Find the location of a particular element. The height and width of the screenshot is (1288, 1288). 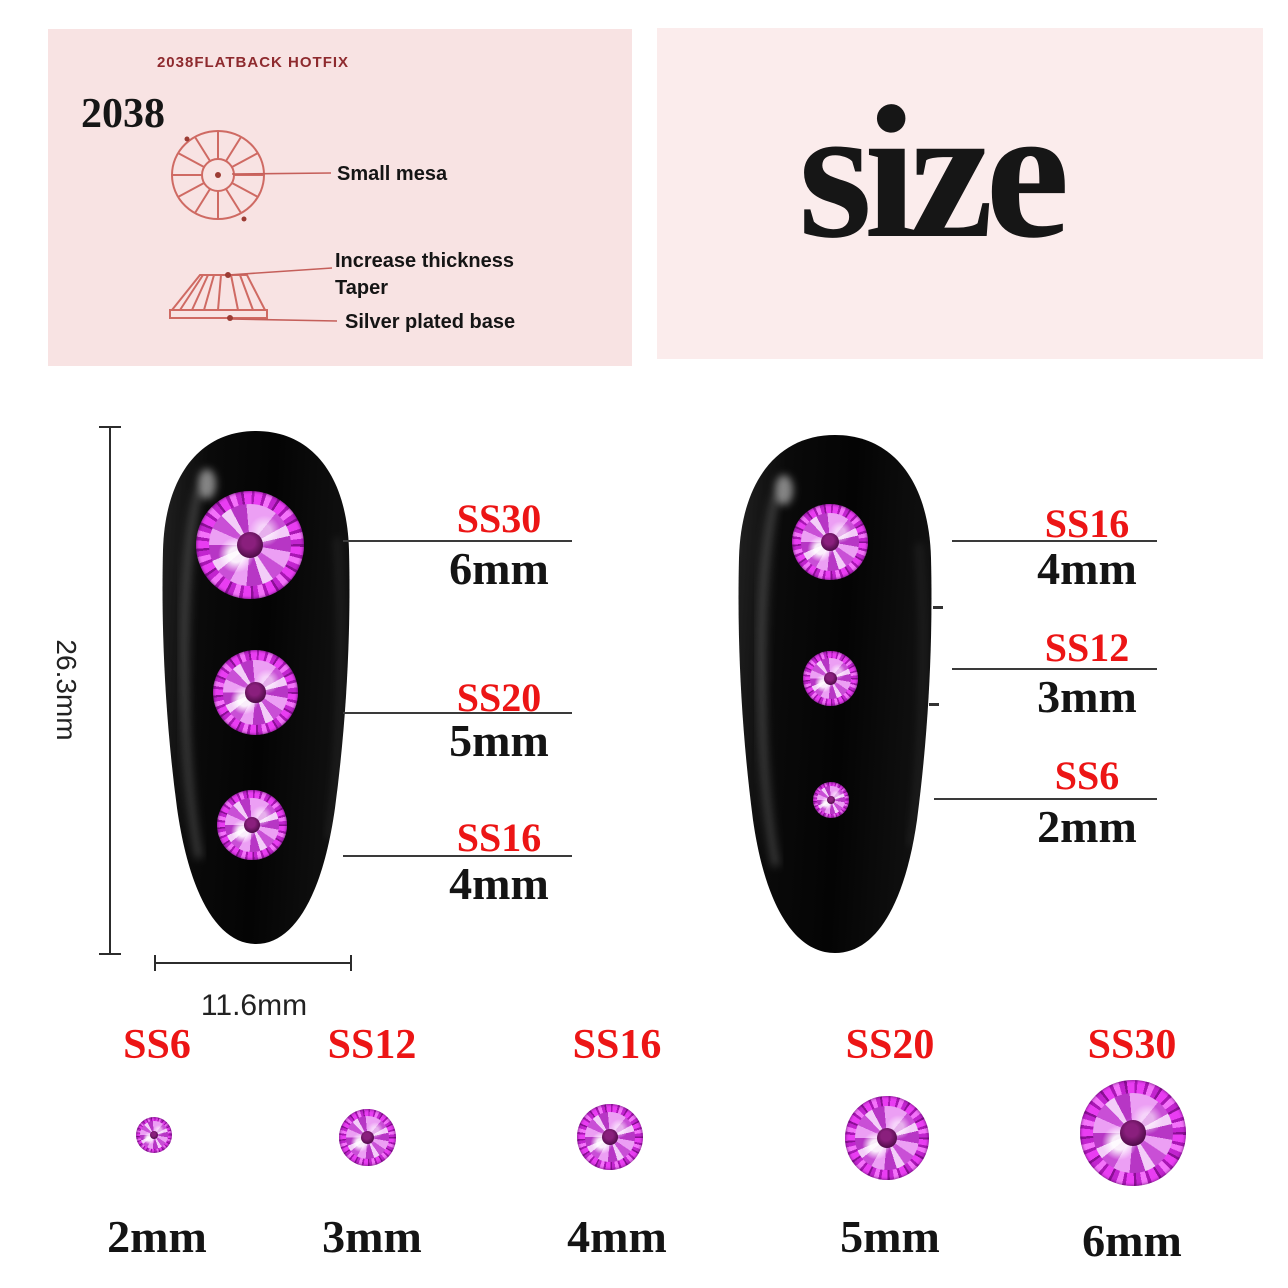

size-row-stone-ss30 is located at coordinates (1133, 1133).